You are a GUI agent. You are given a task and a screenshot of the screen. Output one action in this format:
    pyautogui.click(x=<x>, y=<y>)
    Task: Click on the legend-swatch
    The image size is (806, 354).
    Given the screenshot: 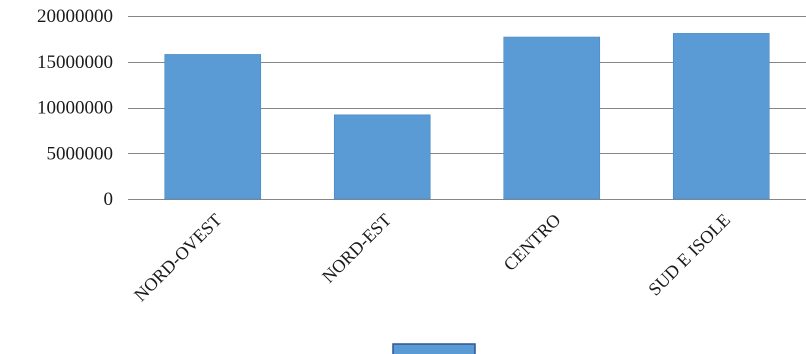 What is the action you would take?
    pyautogui.click(x=434, y=348)
    